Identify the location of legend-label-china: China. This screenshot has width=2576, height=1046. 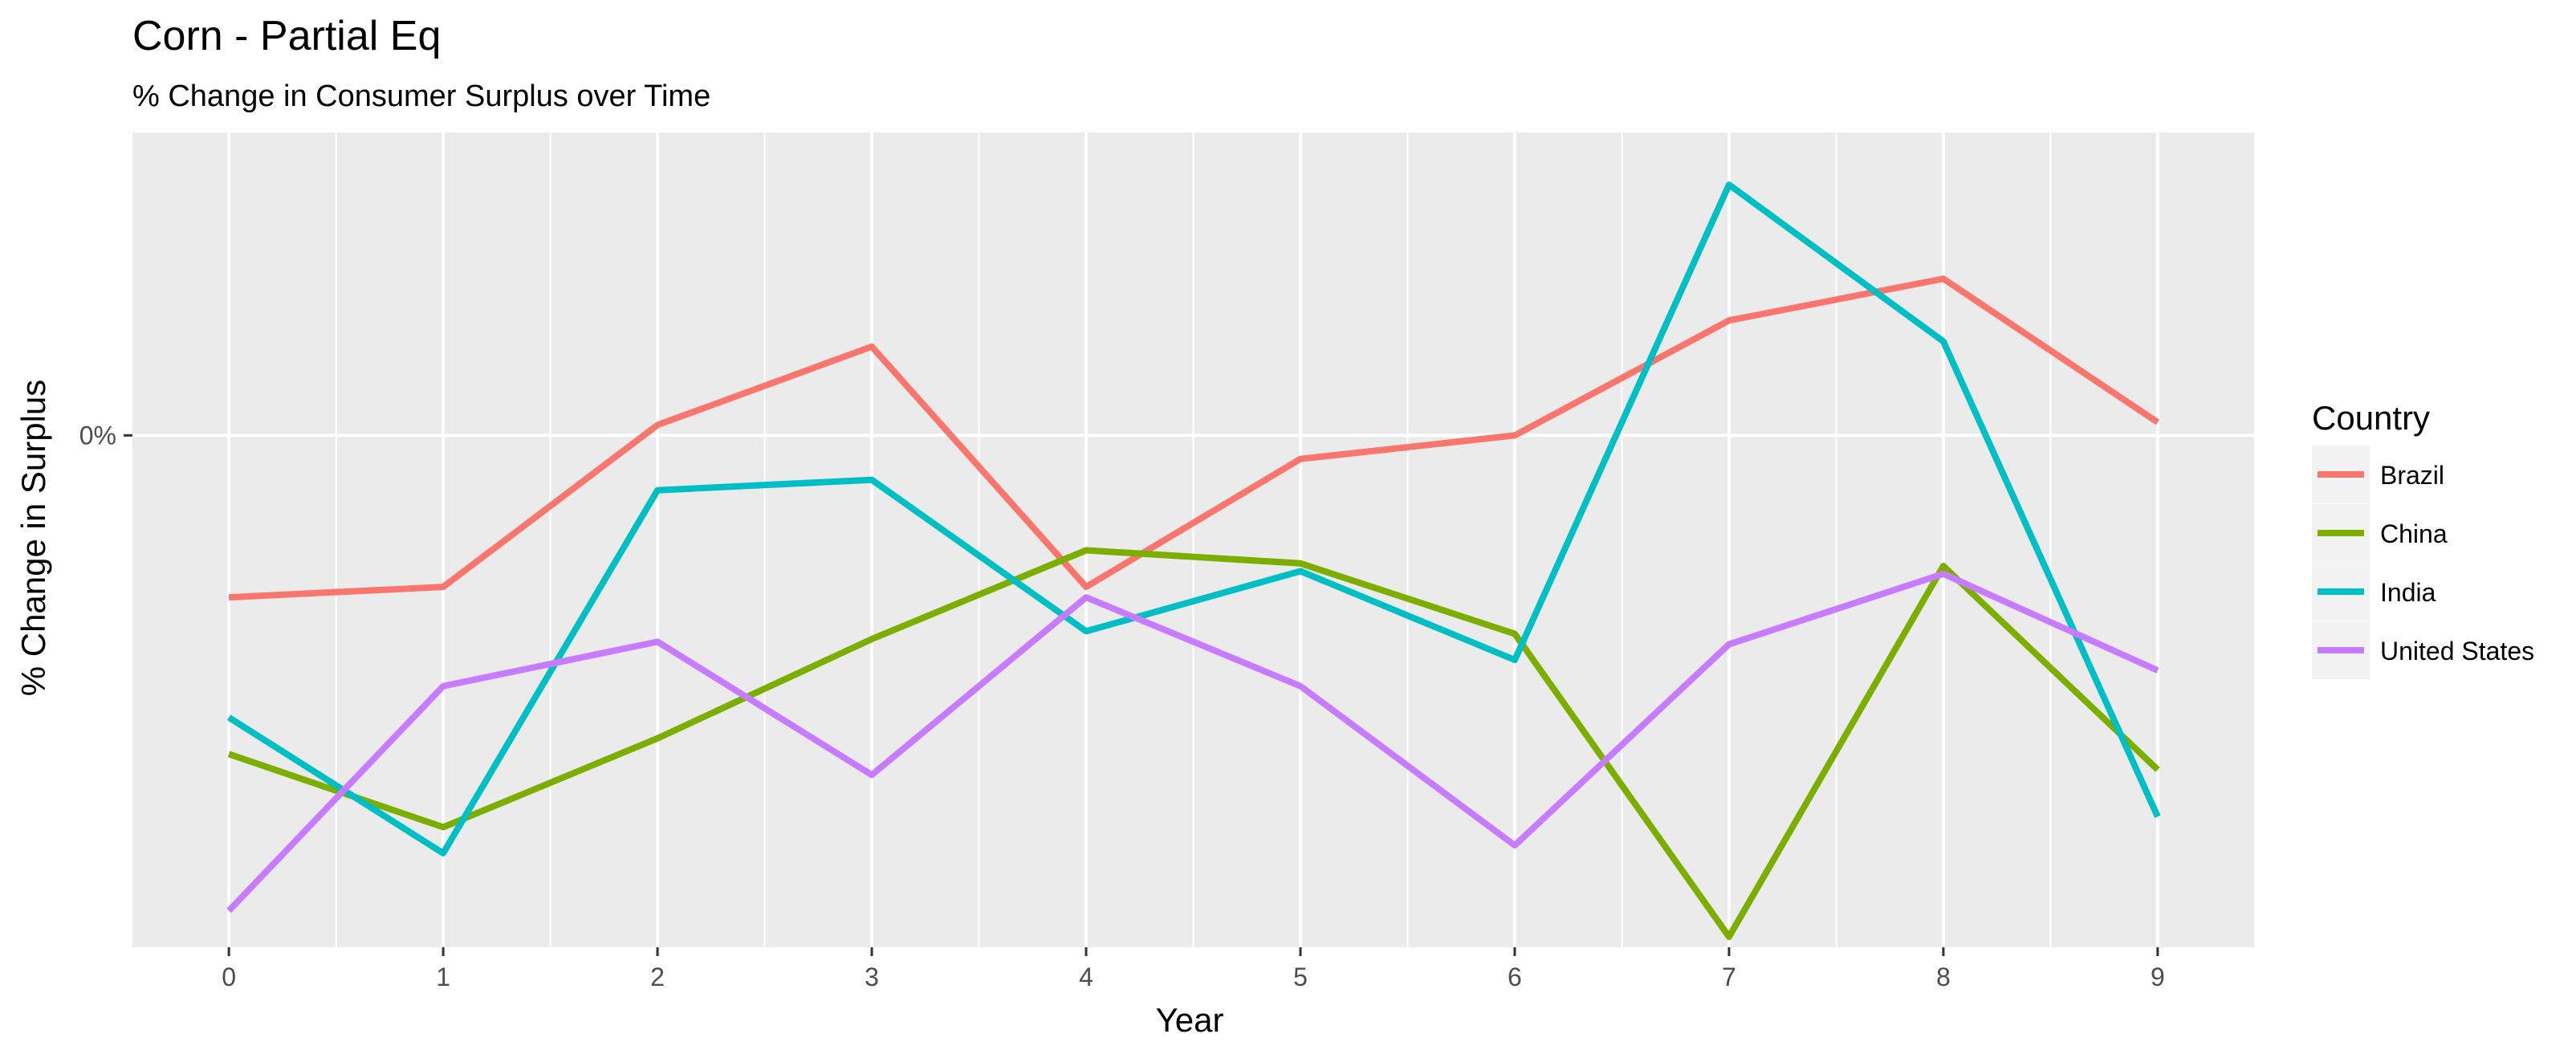
(2414, 534).